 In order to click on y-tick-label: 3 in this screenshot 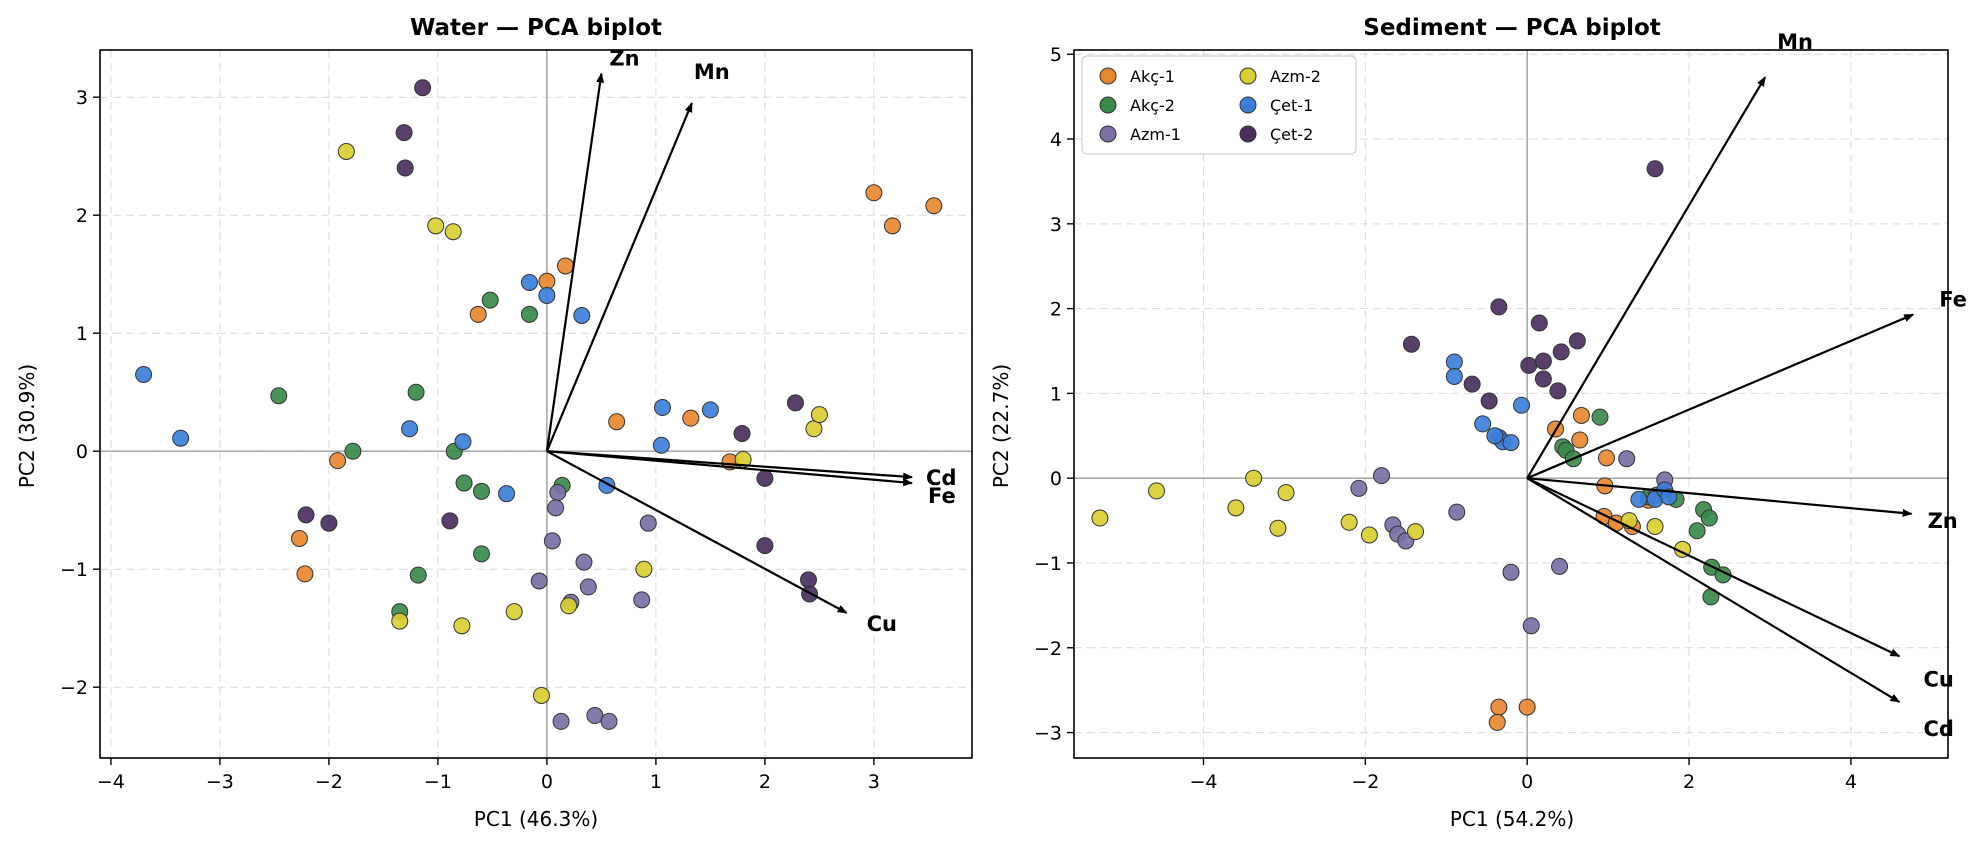, I will do `click(82, 98)`.